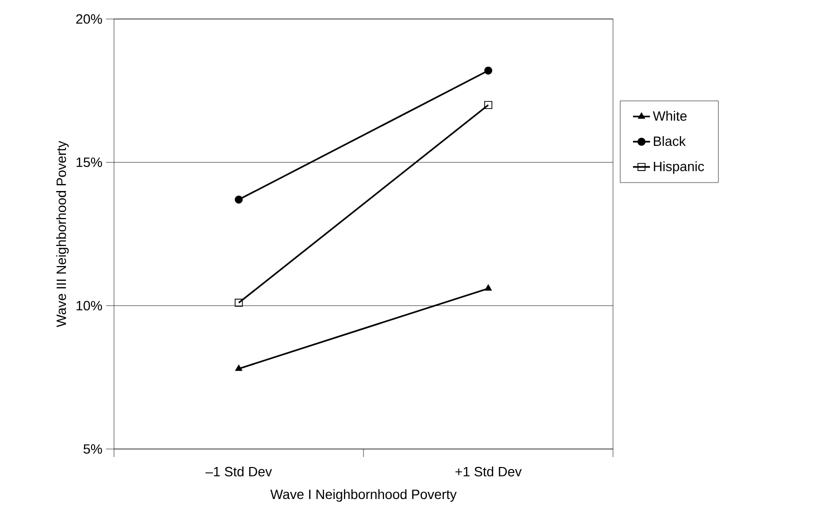  I want to click on y-tick-label: 15%, so click(89, 163).